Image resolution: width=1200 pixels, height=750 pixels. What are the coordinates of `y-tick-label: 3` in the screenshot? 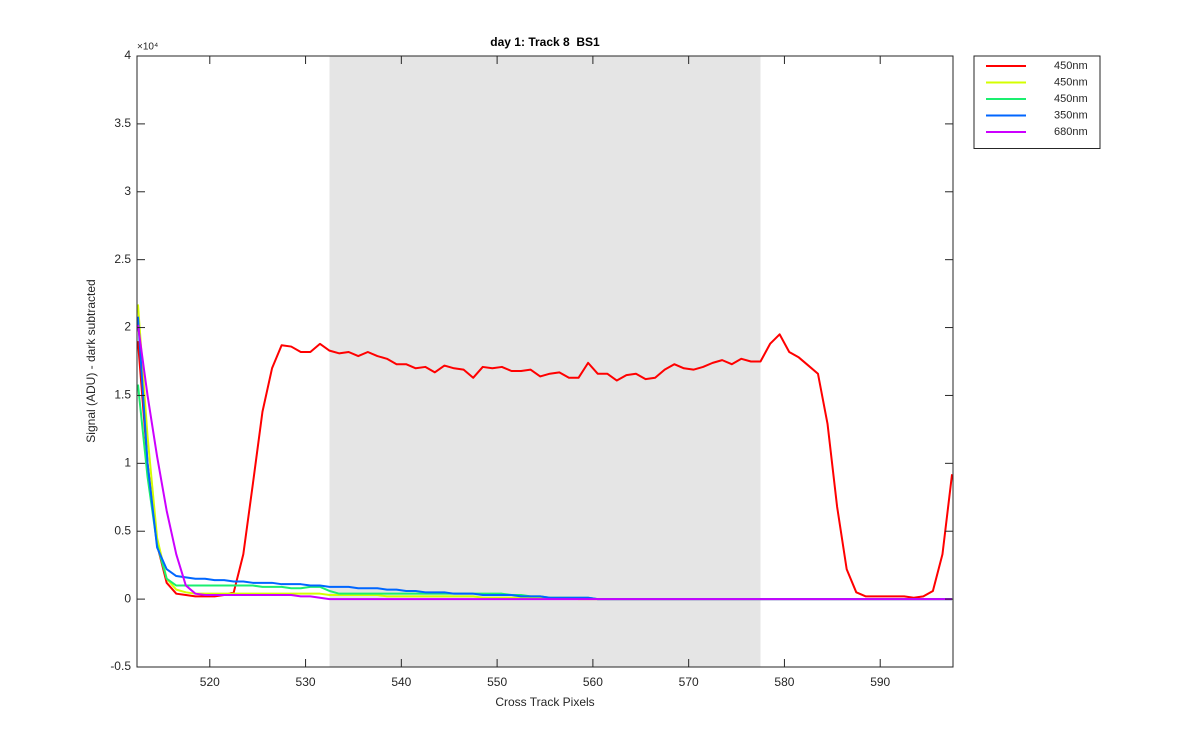 It's located at (127, 191).